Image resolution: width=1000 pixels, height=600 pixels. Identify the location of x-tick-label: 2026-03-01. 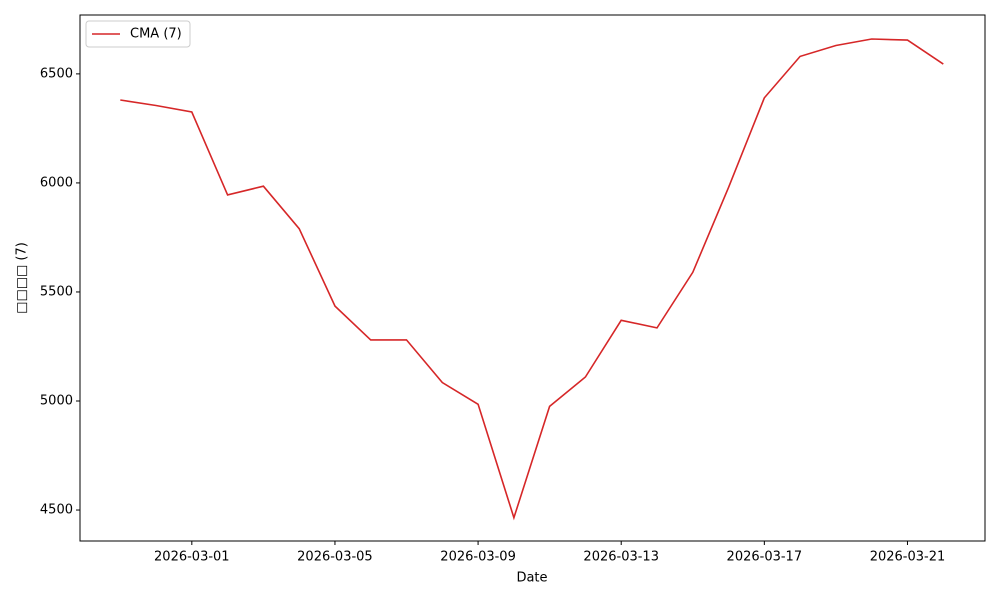
(192, 557).